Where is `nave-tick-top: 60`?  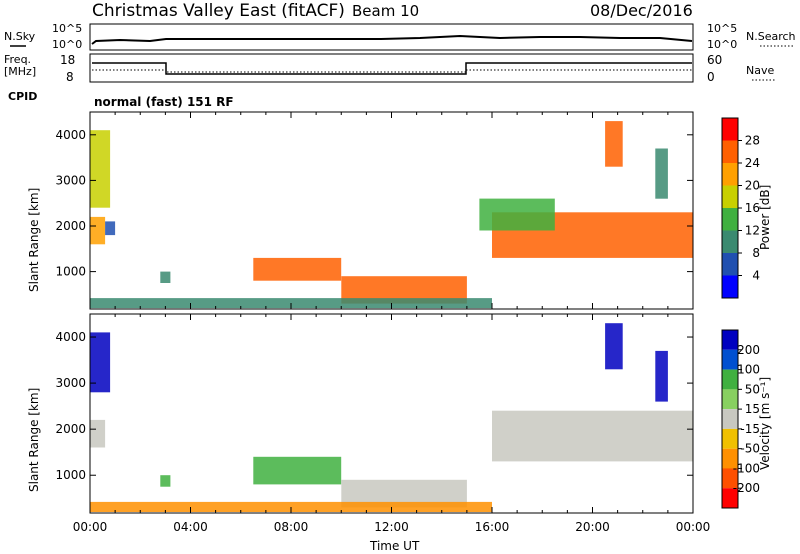 nave-tick-top: 60 is located at coordinates (714, 60).